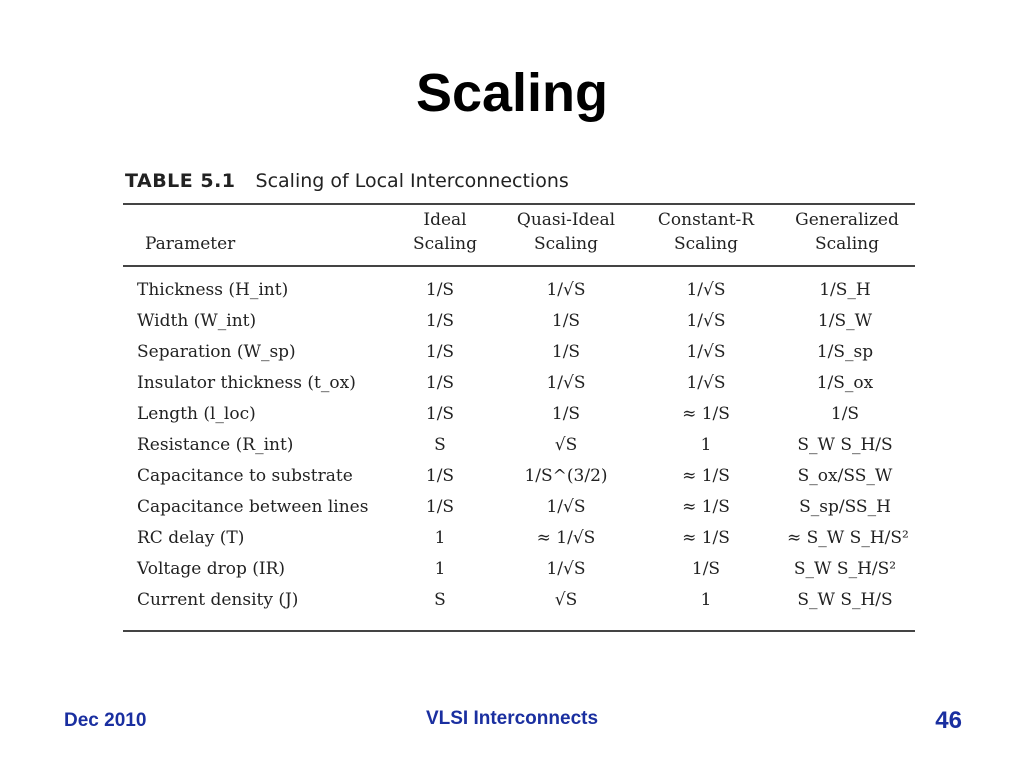 The height and width of the screenshot is (768, 1024). What do you see at coordinates (519, 291) in the screenshot?
I see `table-row: Thickness (H_int) 1/S 1/√S 1/√S 1/S_H` at bounding box center [519, 291].